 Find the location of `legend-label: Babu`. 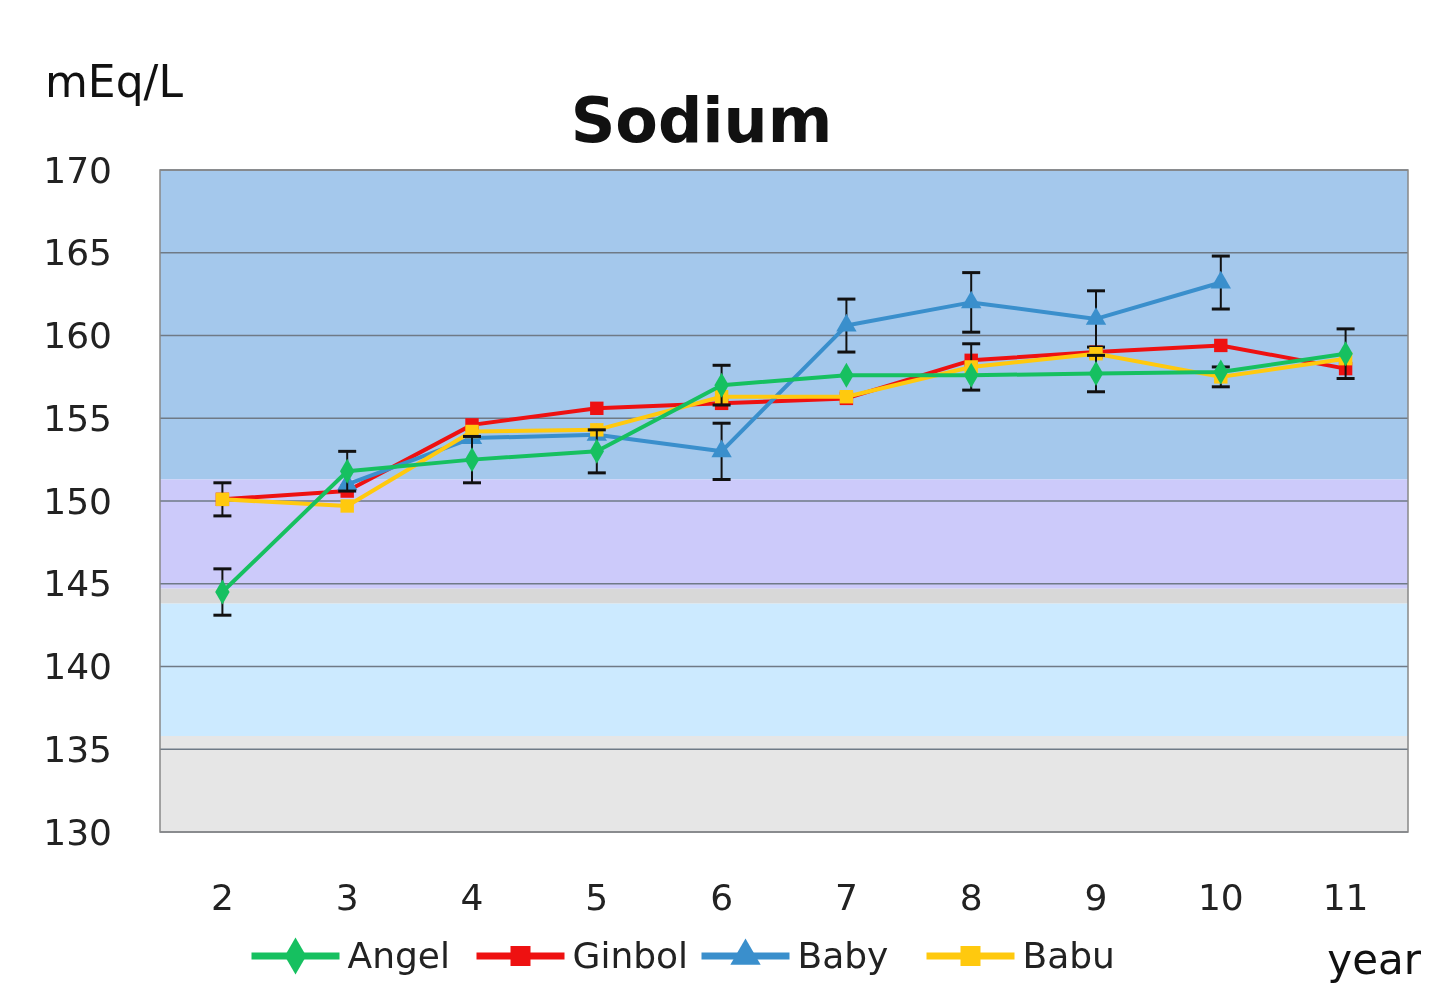

legend-label: Babu is located at coordinates (1068, 955).